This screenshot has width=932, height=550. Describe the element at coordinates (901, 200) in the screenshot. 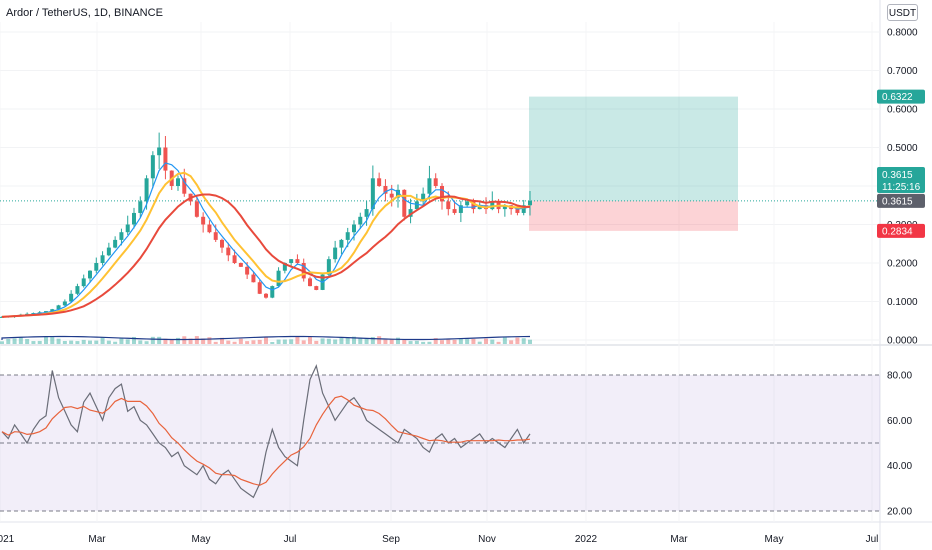

I see `entry-price-badge` at that location.